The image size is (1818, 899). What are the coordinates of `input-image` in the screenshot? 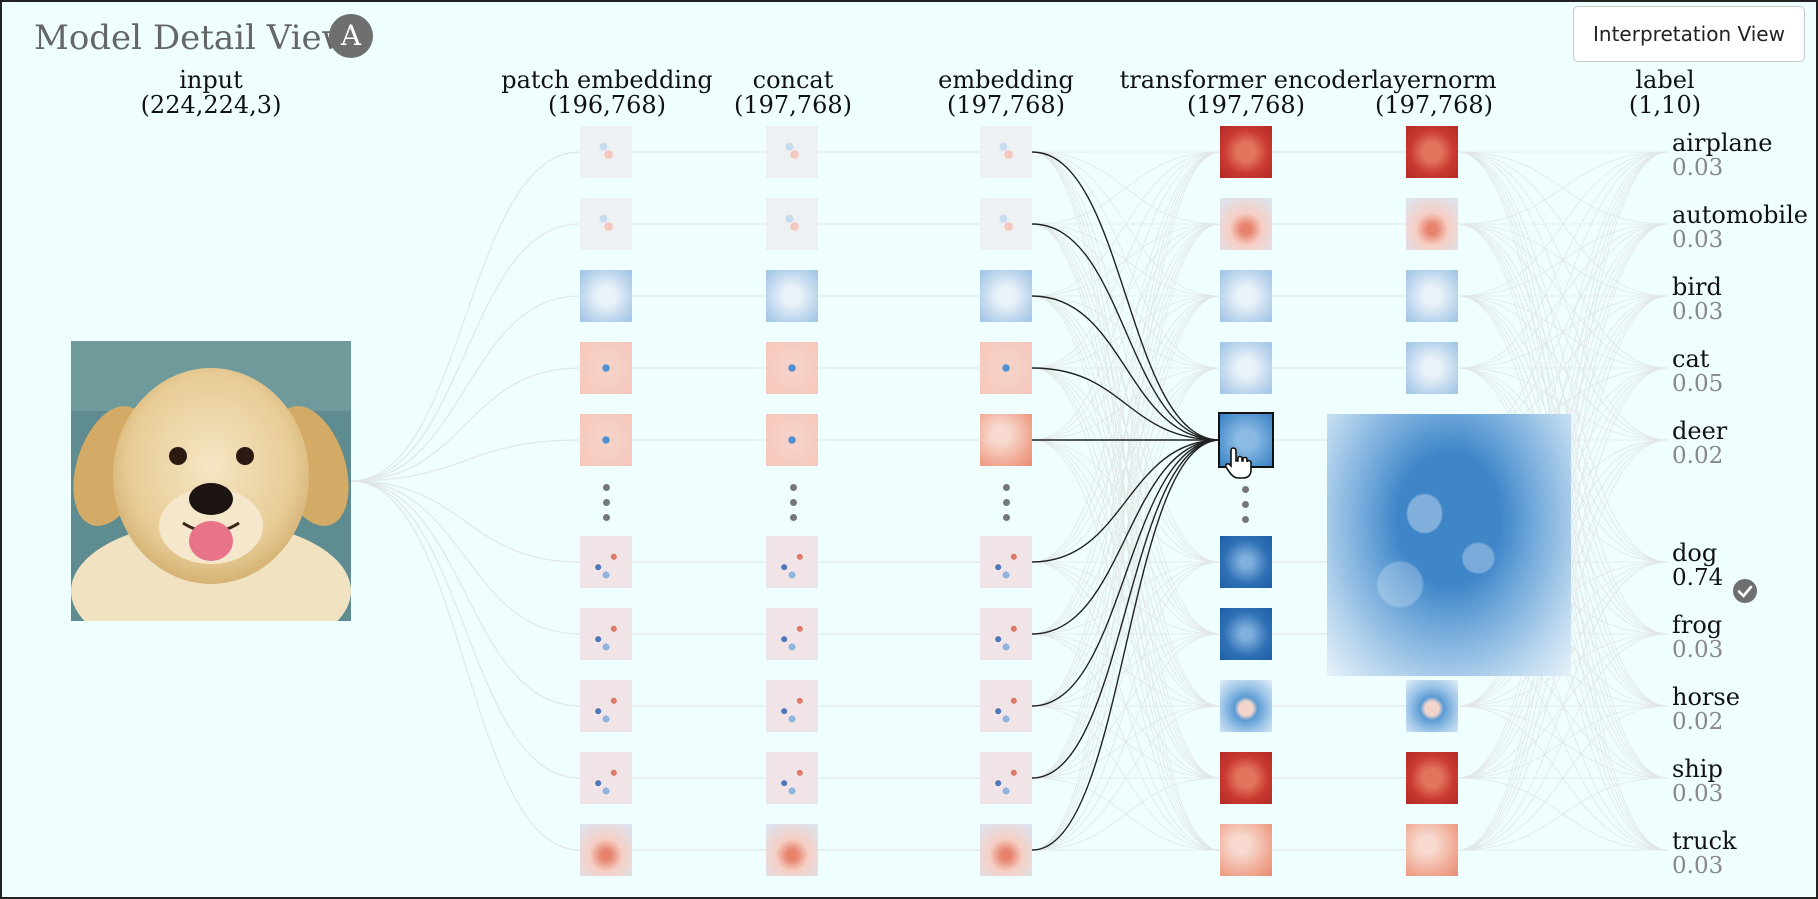 It's located at (211, 481).